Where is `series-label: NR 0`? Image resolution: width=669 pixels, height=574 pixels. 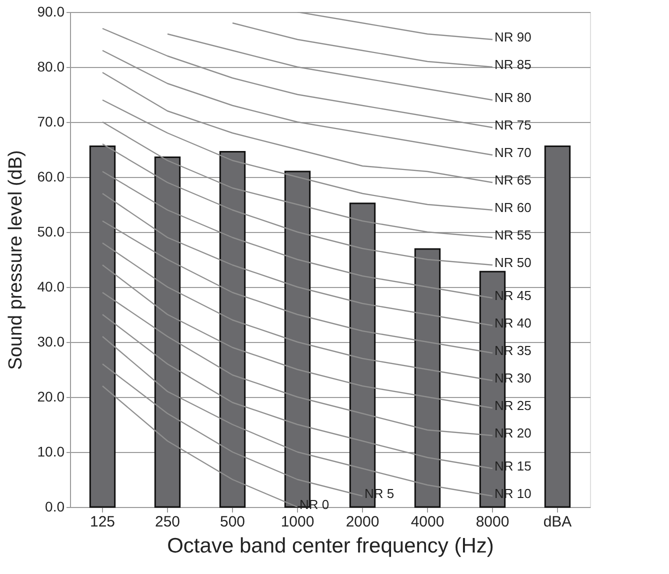 series-label: NR 0 is located at coordinates (315, 504).